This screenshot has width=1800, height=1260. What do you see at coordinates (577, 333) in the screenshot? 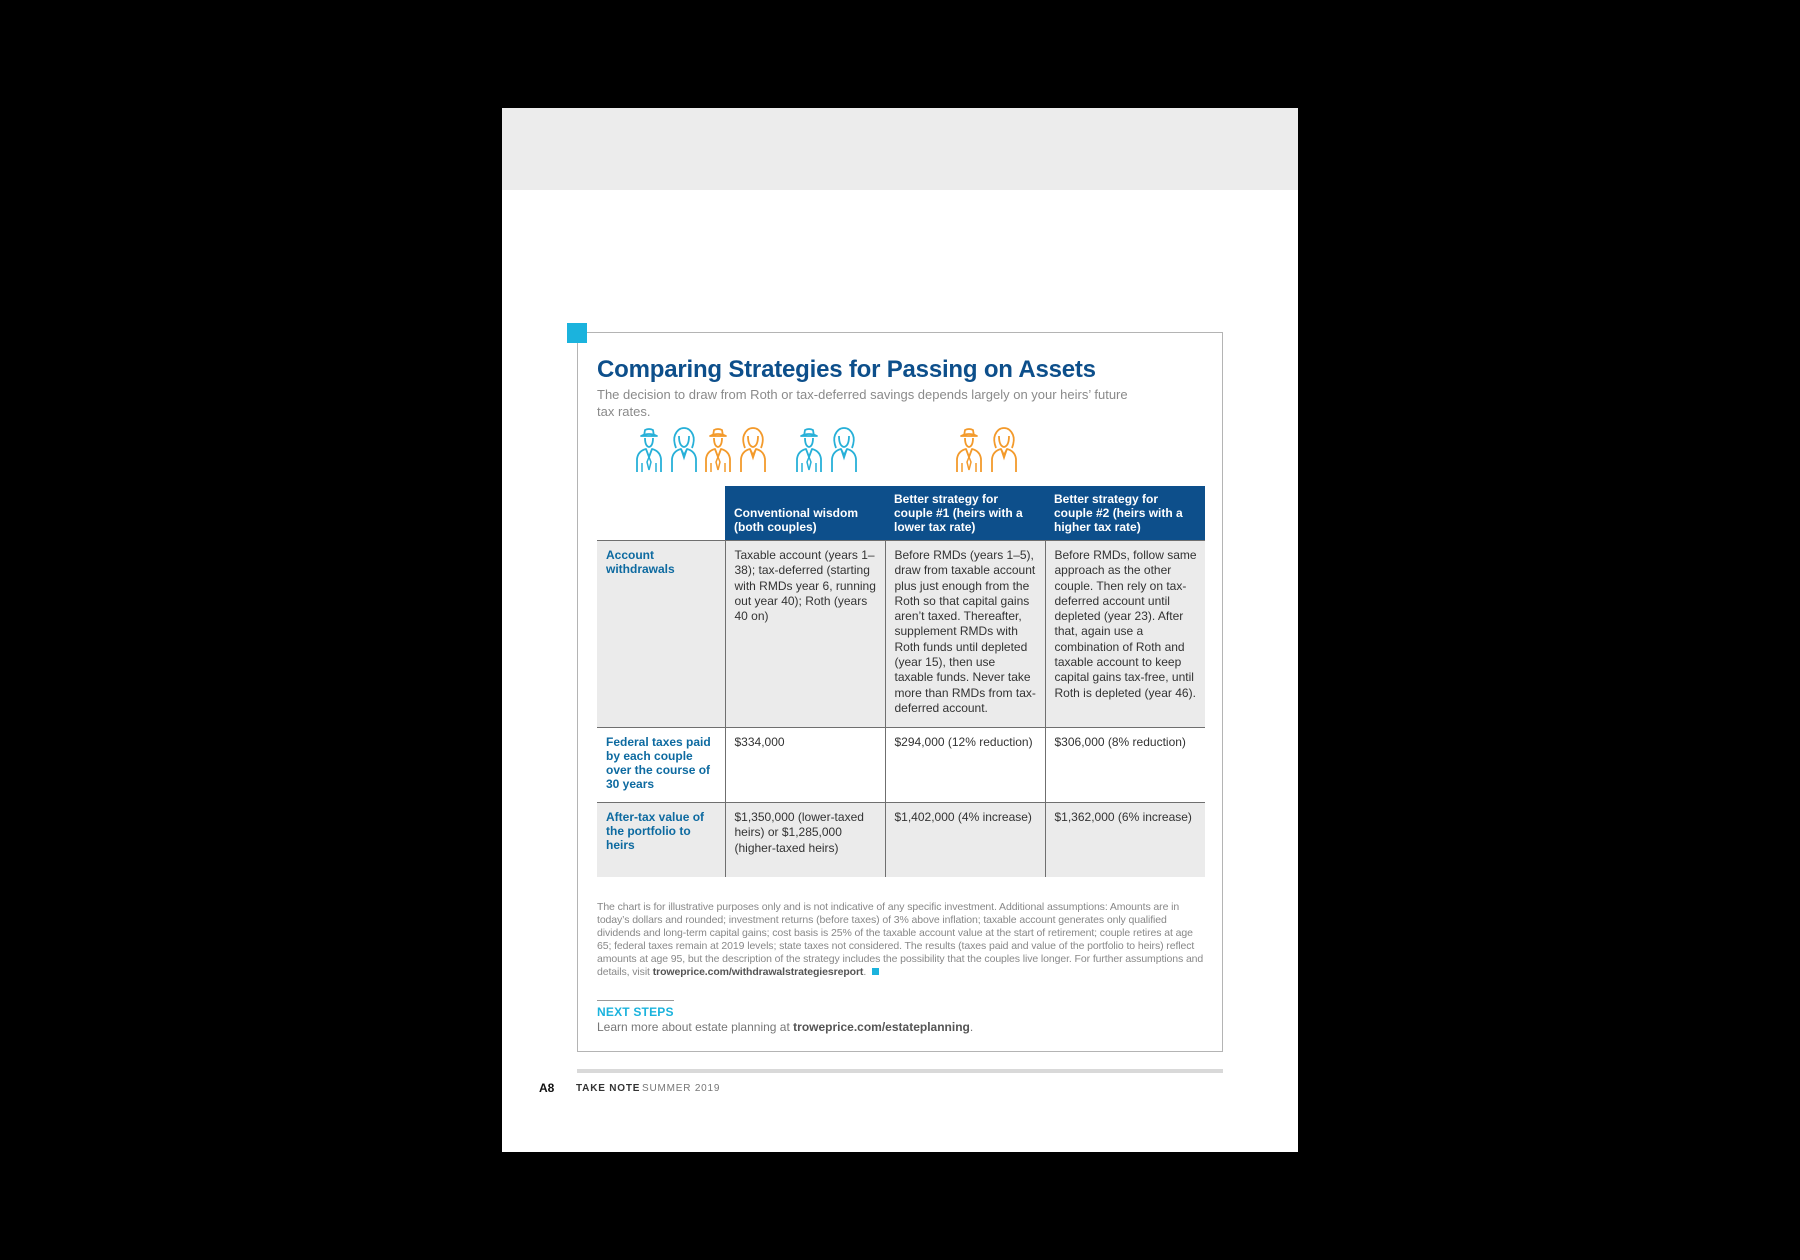
I see `corner-square-marker` at bounding box center [577, 333].